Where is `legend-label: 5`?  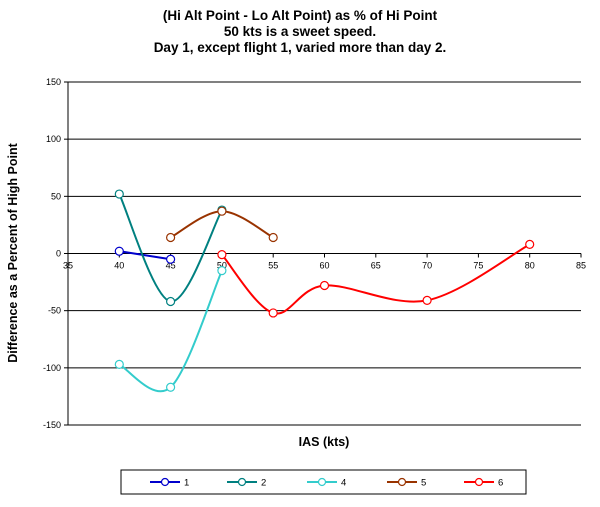
legend-label: 5 is located at coordinates (423, 483).